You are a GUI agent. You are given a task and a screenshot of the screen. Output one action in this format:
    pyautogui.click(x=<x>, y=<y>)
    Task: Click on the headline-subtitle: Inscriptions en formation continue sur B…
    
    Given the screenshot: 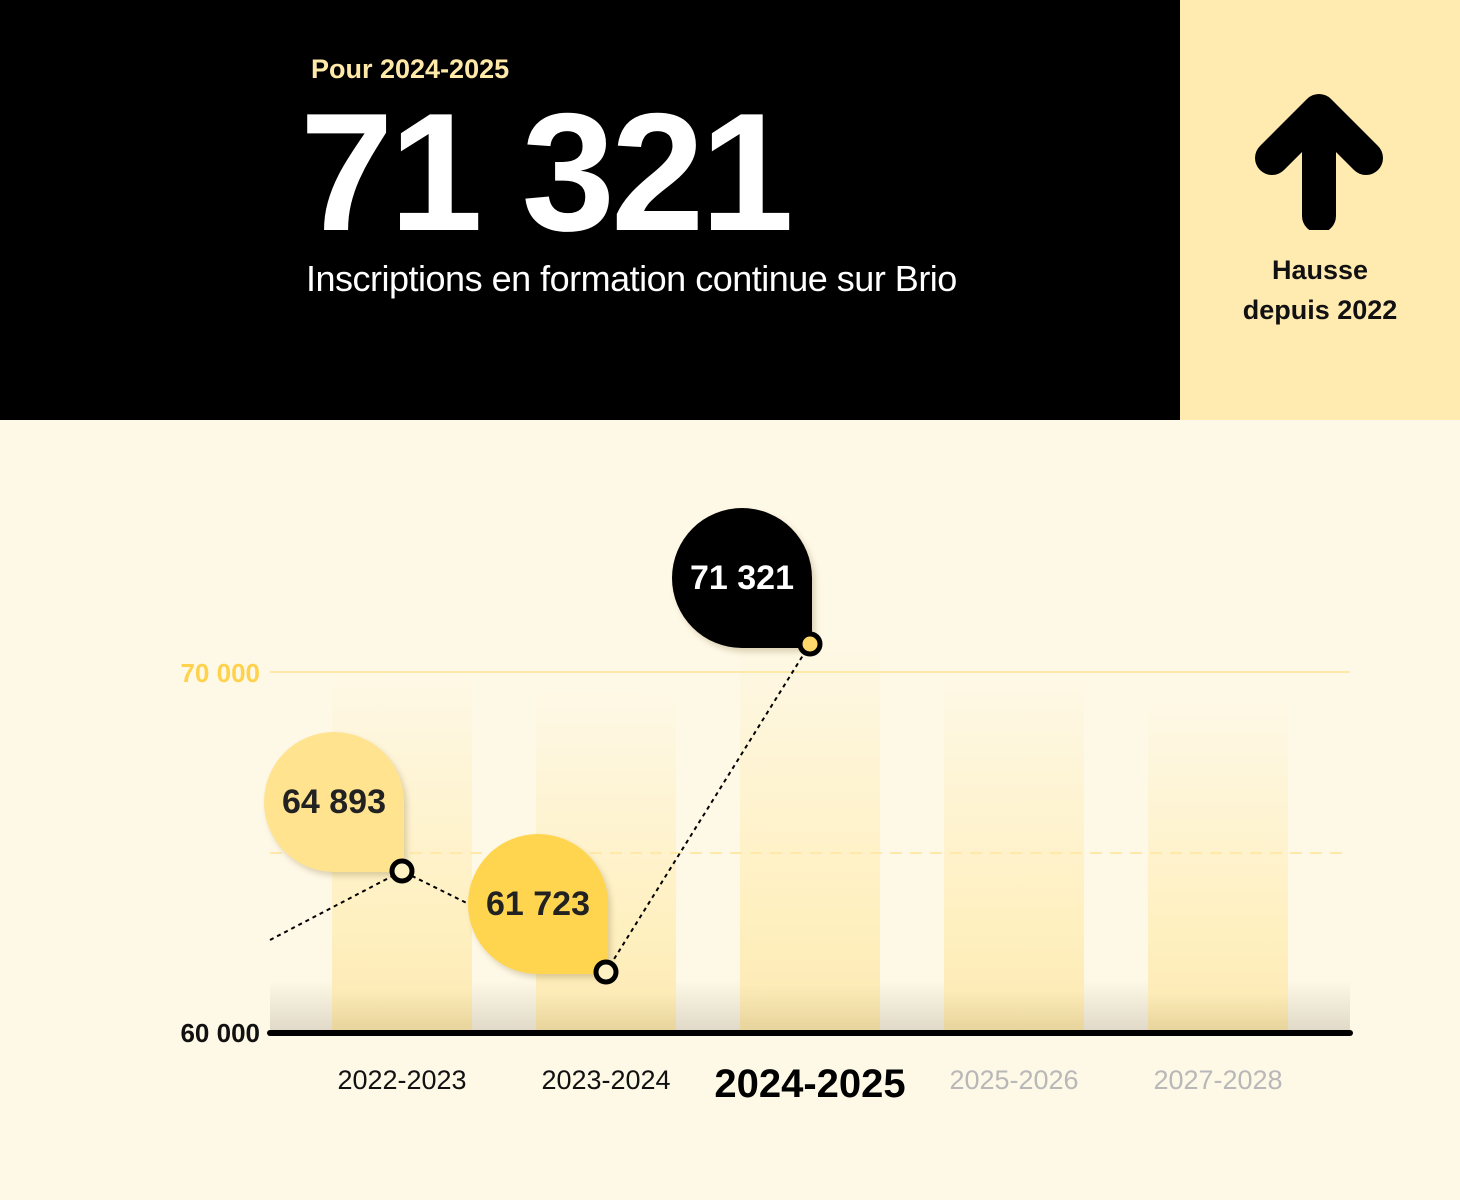 What is the action you would take?
    pyautogui.click(x=631, y=278)
    